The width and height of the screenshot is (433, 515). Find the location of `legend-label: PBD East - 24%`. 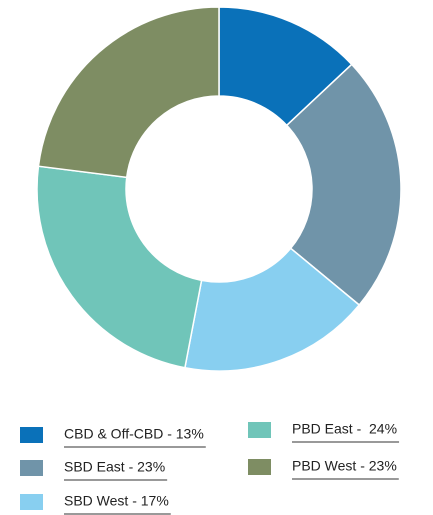

legend-label: PBD East - 24% is located at coordinates (344, 429).